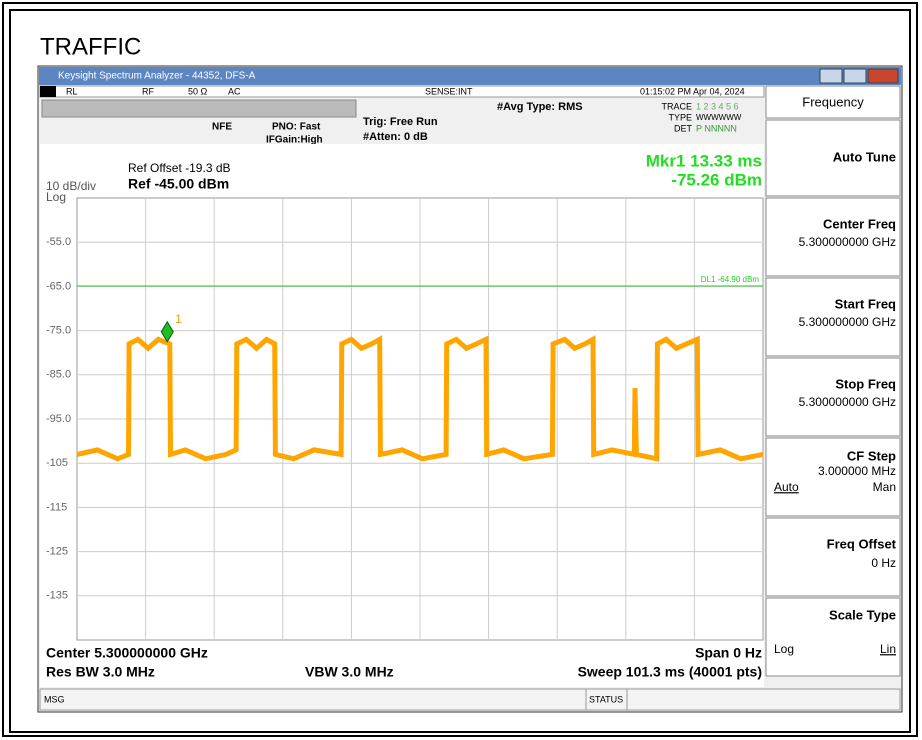 This screenshot has height=740, width=922. Describe the element at coordinates (855, 76) in the screenshot. I see `restore-button` at that location.